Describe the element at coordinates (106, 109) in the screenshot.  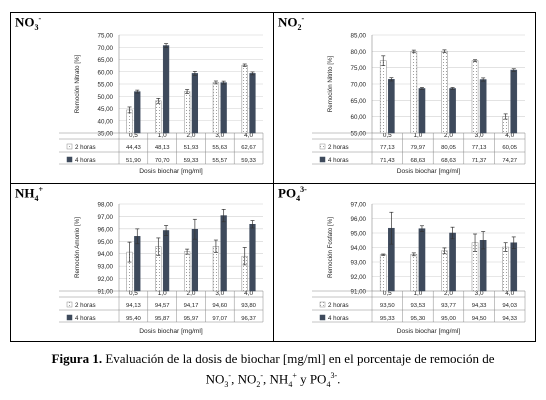
I see `y-tick-label: 45,00` at that location.